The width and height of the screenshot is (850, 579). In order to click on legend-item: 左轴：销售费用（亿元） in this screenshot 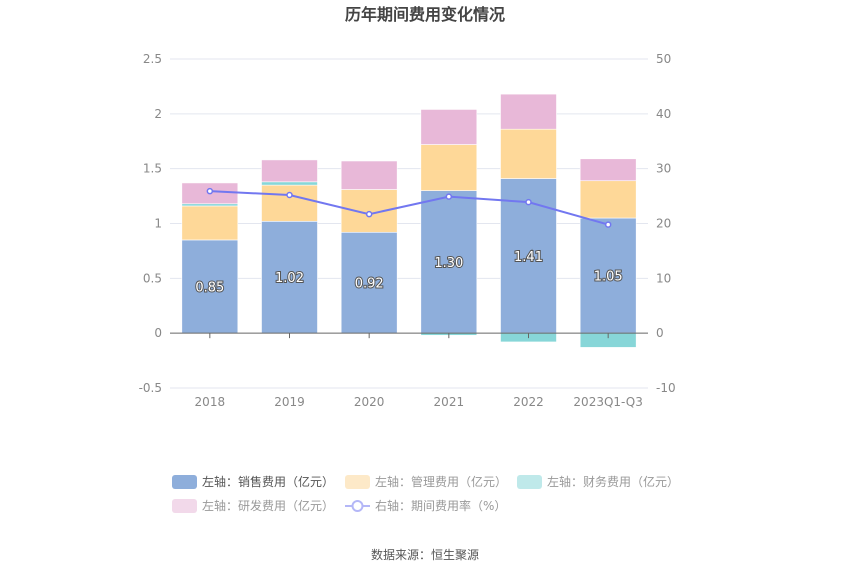, I will do `click(253, 481)`.